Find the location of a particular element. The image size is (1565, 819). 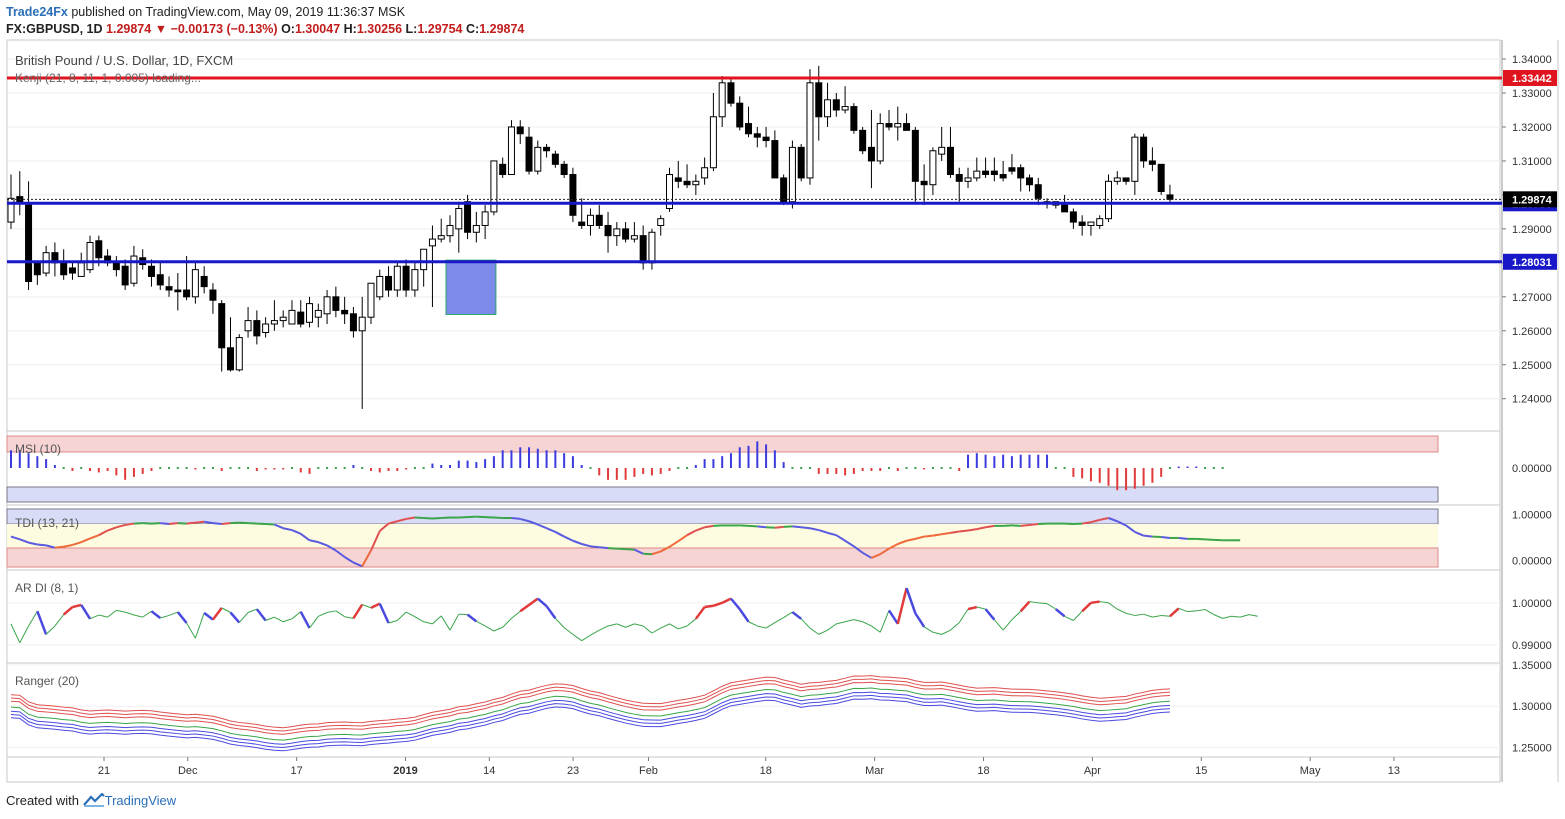

msi-lower-band is located at coordinates (722, 494).